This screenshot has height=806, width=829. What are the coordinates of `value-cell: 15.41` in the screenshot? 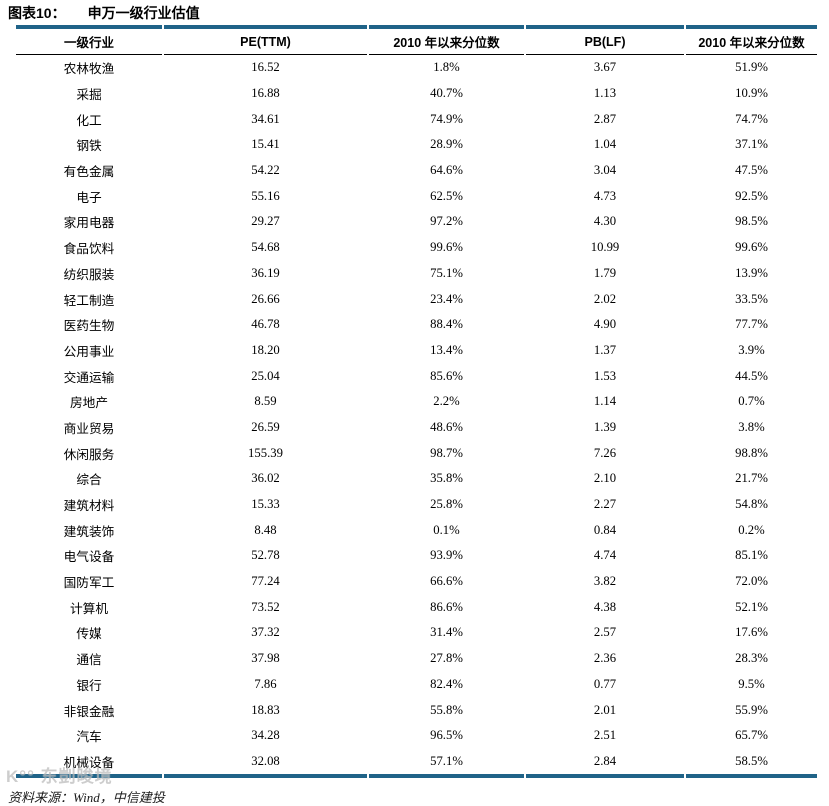 It's located at (265, 144).